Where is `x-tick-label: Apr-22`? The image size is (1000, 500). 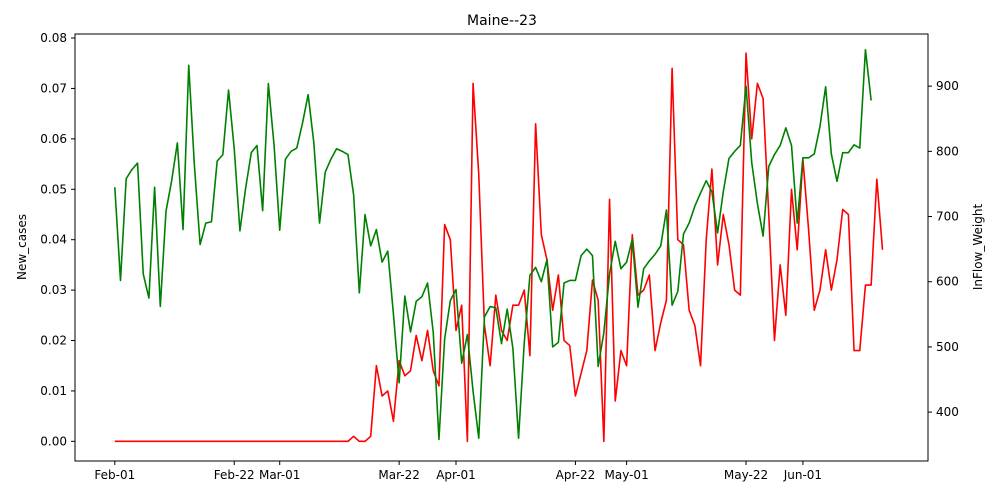
x-tick-label: Apr-22 is located at coordinates (576, 475).